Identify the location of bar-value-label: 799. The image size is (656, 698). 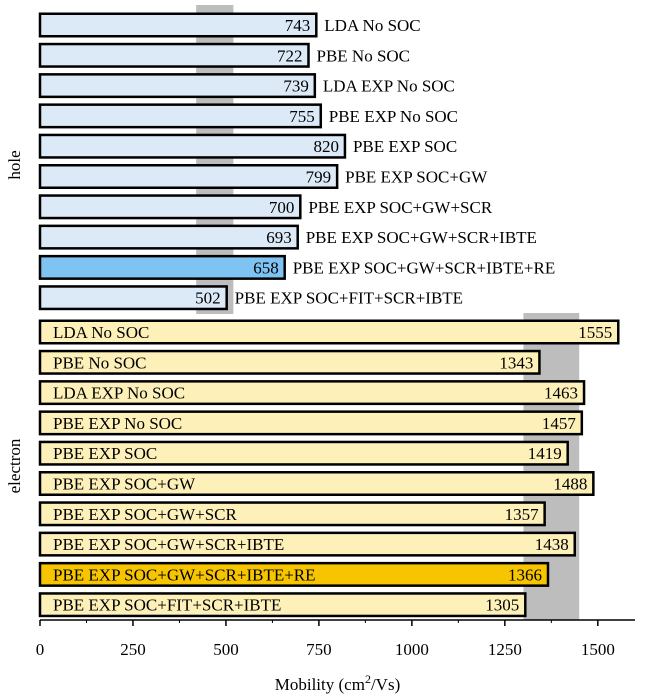
(319, 177).